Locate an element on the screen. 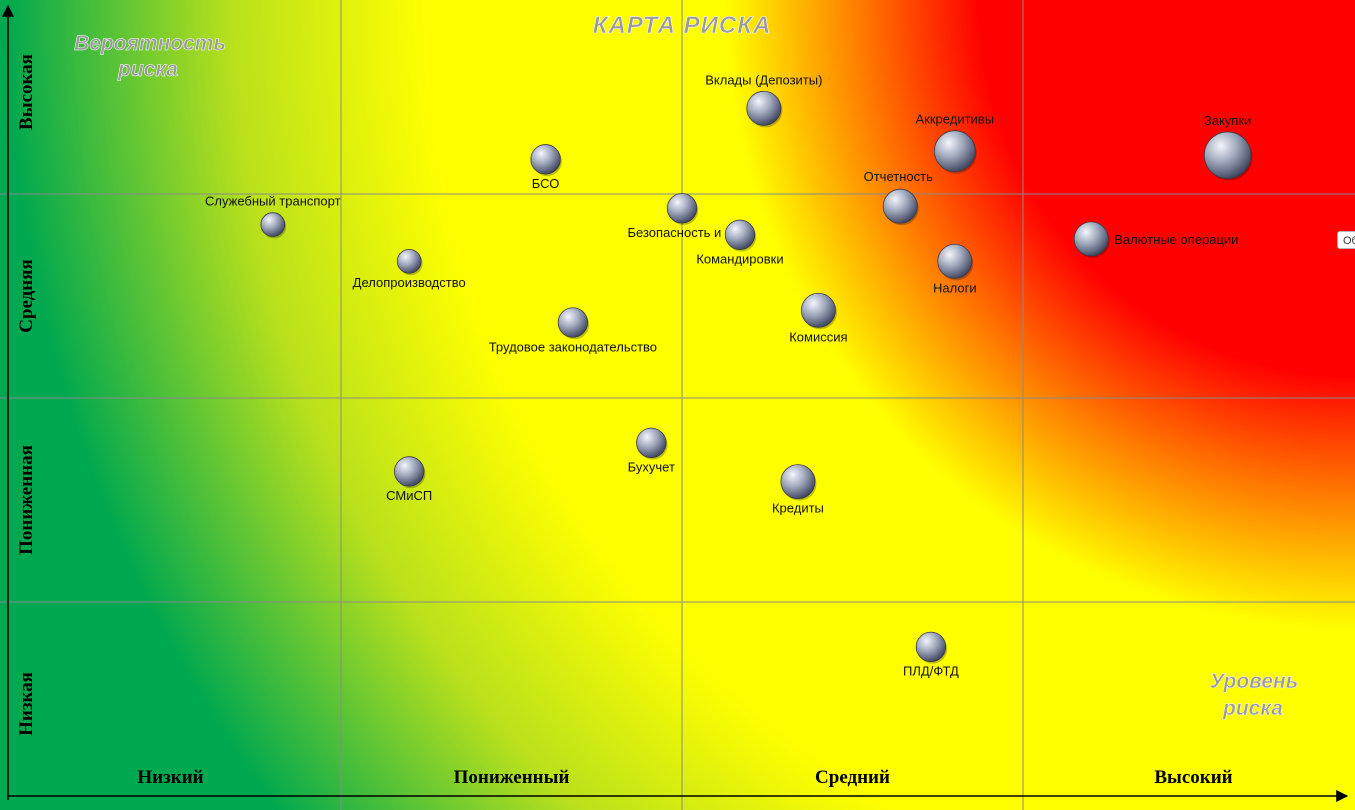  bubble-label: Безопасность и IT is located at coordinates (682, 232).